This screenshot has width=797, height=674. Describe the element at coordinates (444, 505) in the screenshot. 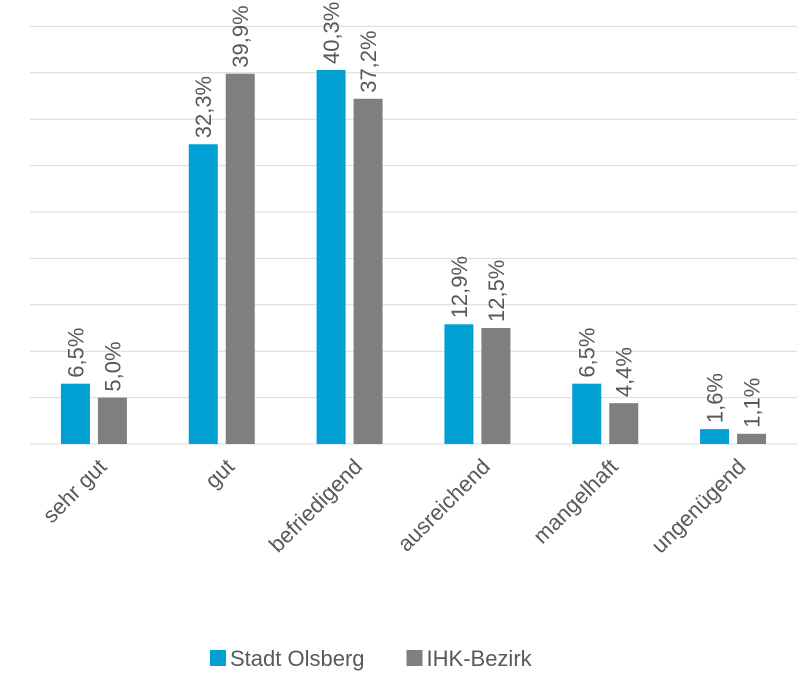

I see `x-tick-label: ausreichend` at that location.